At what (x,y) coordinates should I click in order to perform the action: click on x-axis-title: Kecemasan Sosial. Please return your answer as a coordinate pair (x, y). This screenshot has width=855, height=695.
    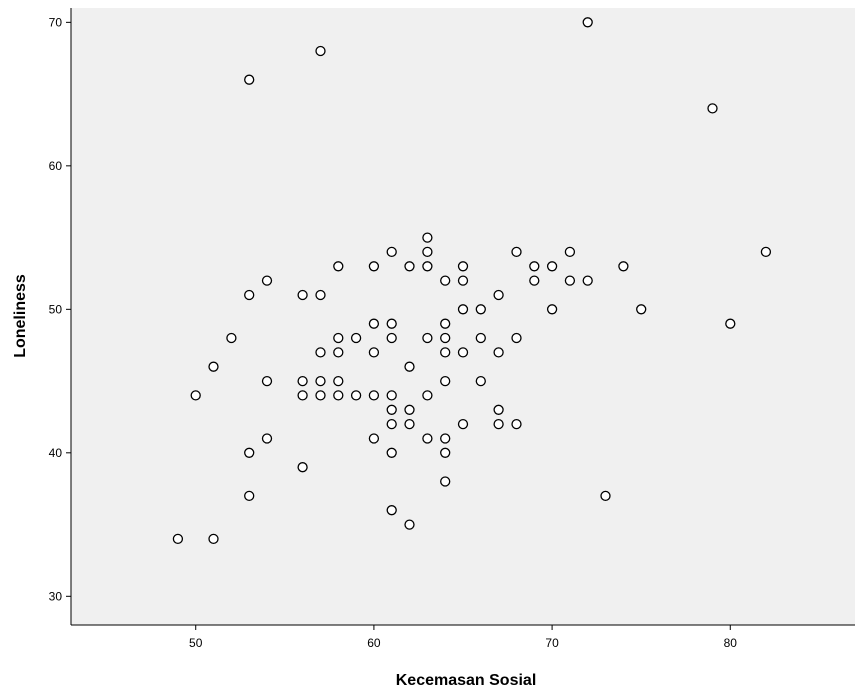
    Looking at the image, I should click on (466, 680).